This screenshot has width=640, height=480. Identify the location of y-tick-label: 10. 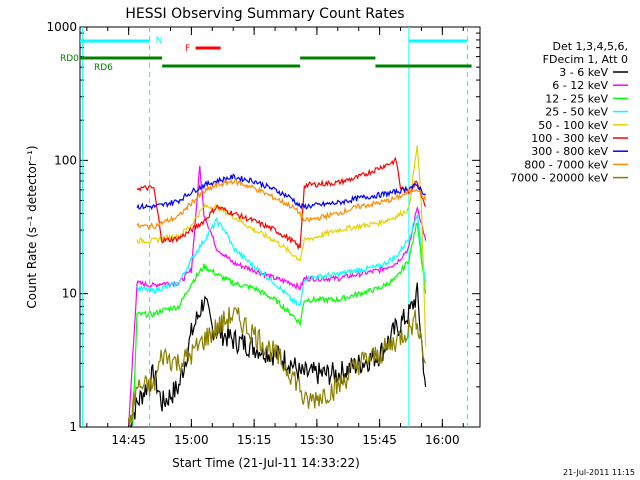
(69, 294).